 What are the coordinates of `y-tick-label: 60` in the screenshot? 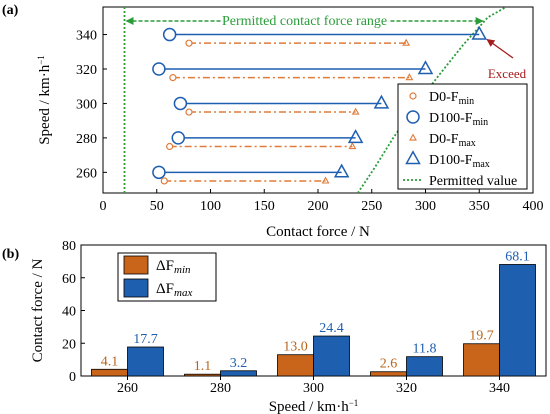 It's located at (69, 279).